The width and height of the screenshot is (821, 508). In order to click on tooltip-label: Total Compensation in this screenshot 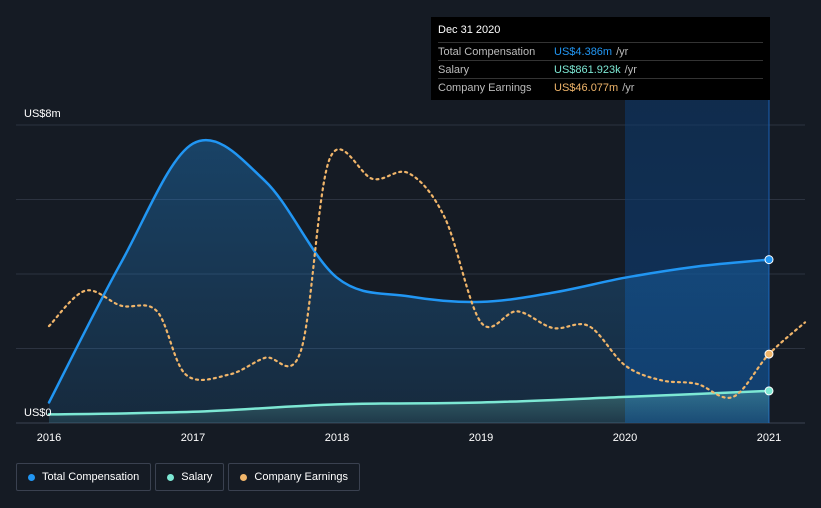, I will do `click(487, 51)`.